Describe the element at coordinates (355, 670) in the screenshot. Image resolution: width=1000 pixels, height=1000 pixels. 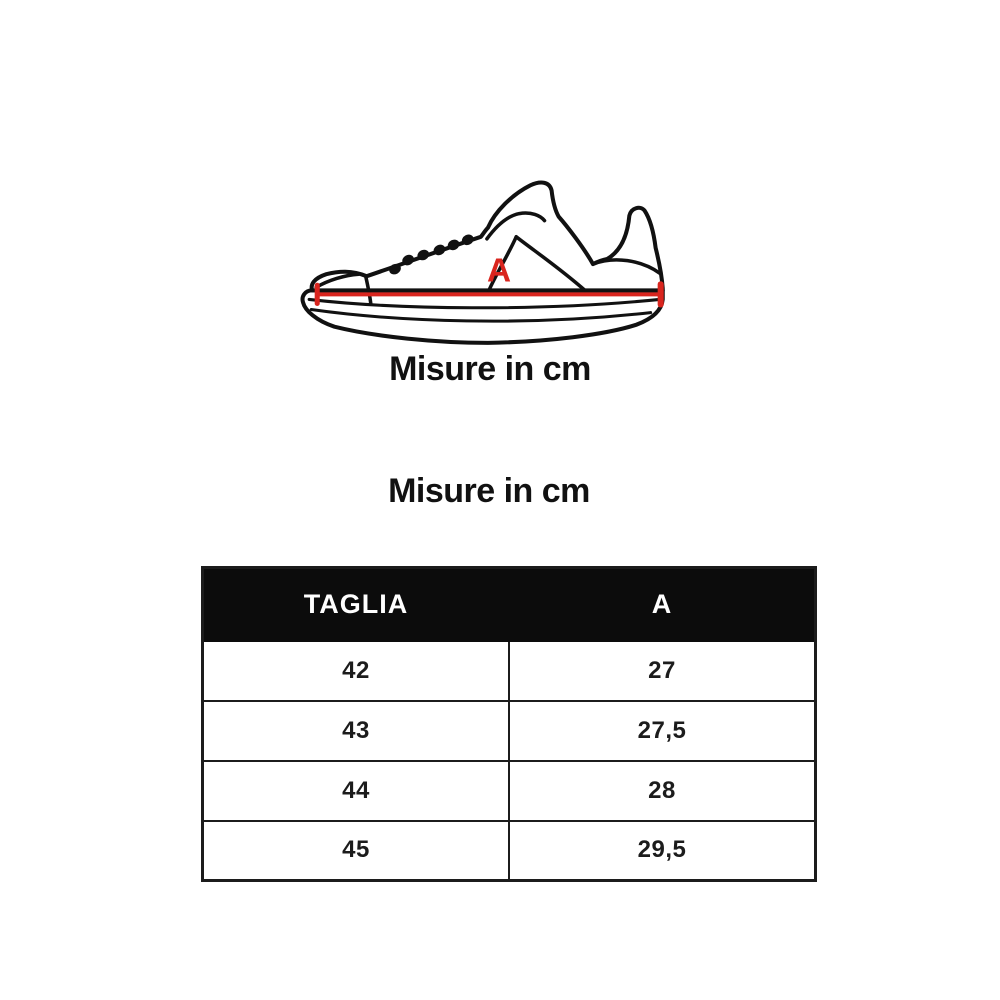
I see `cell-size: 42` at that location.